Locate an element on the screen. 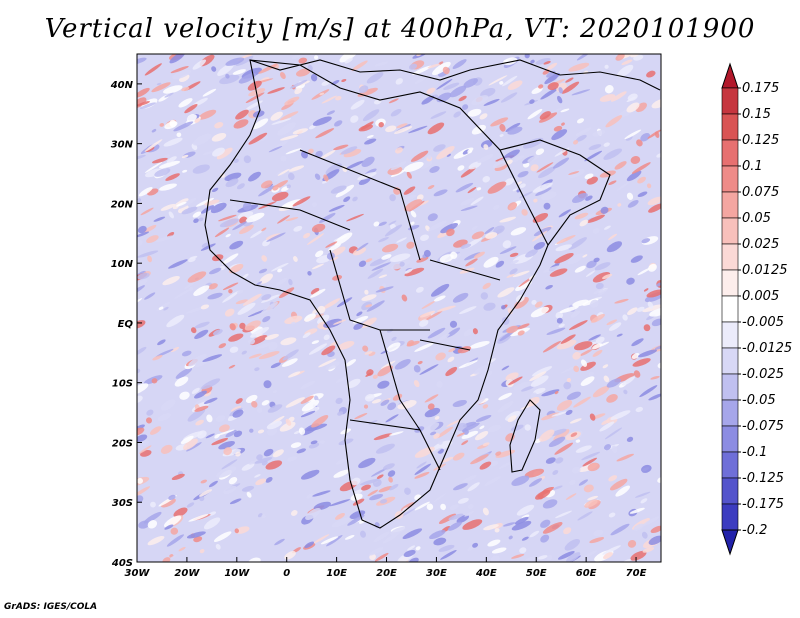  colorbar-label: -0.05 is located at coordinates (759, 400).